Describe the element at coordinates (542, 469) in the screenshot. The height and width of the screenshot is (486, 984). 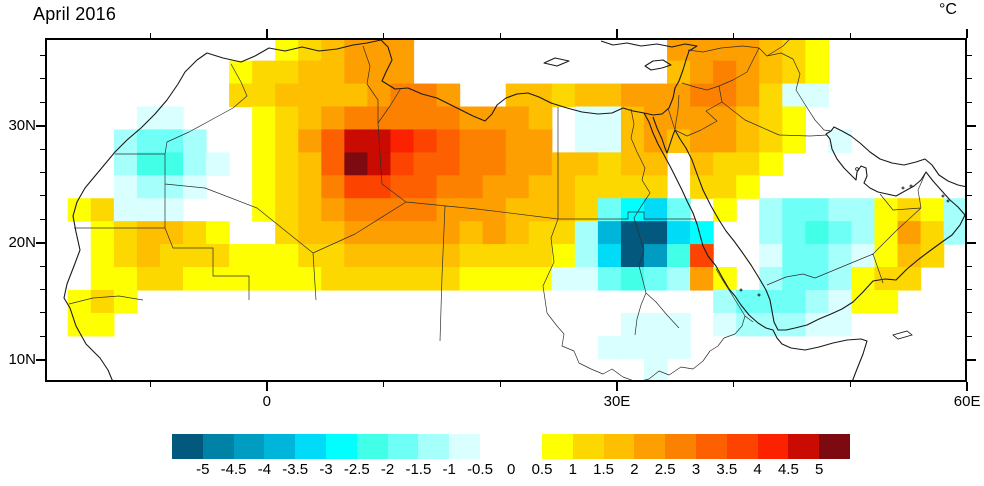
I see `colorbar-tick-label: 0.5` at that location.